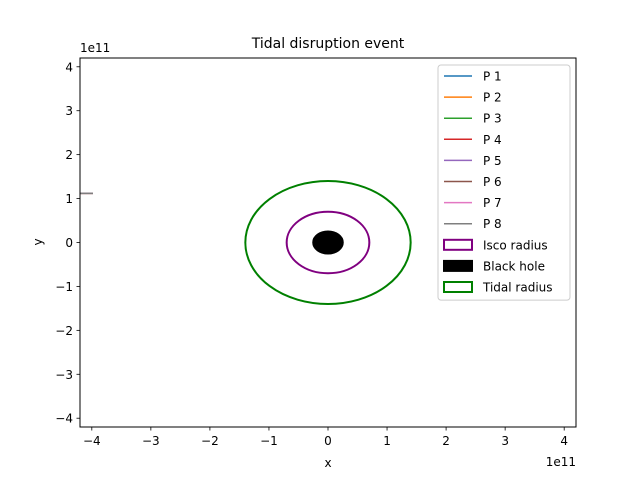  What do you see at coordinates (327, 463) in the screenshot?
I see `x-axis-label: x` at bounding box center [327, 463].